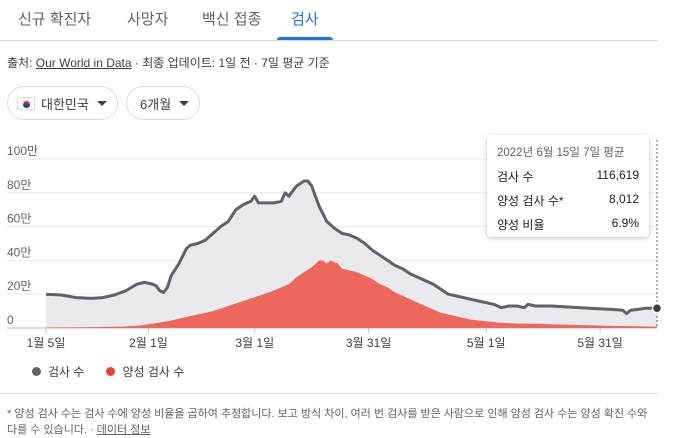 The image size is (679, 438). Describe the element at coordinates (21, 63) in the screenshot. I see `source-prefix: 출처:` at that location.